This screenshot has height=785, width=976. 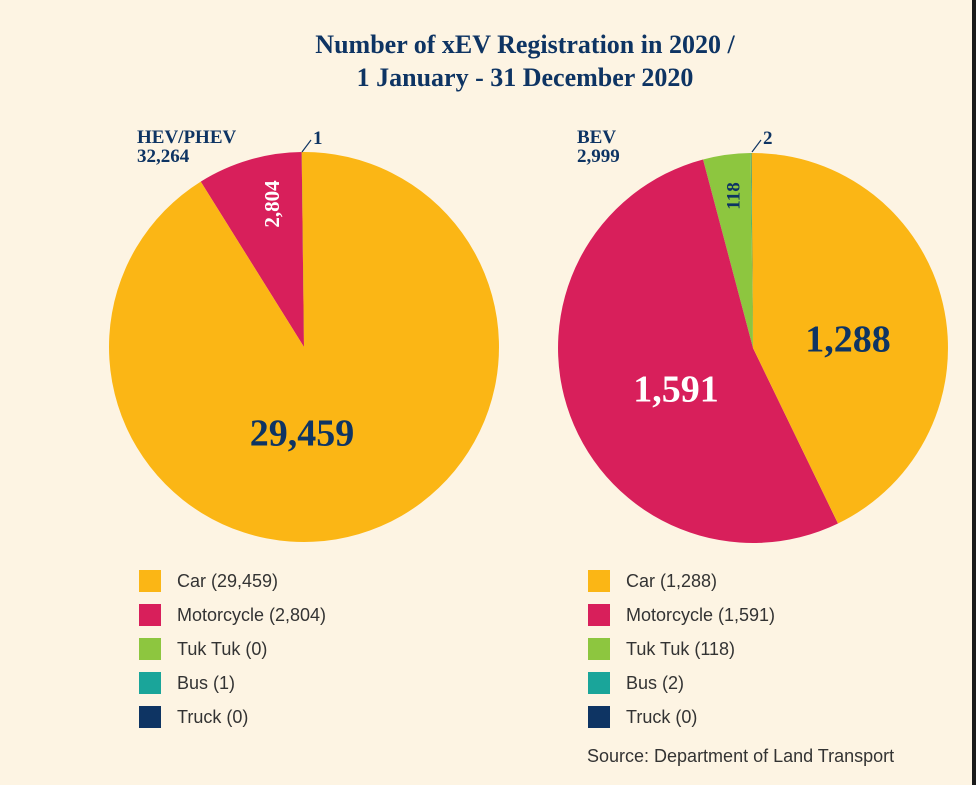 What do you see at coordinates (655, 682) in the screenshot?
I see `legend-label: Bus (2)` at bounding box center [655, 682].